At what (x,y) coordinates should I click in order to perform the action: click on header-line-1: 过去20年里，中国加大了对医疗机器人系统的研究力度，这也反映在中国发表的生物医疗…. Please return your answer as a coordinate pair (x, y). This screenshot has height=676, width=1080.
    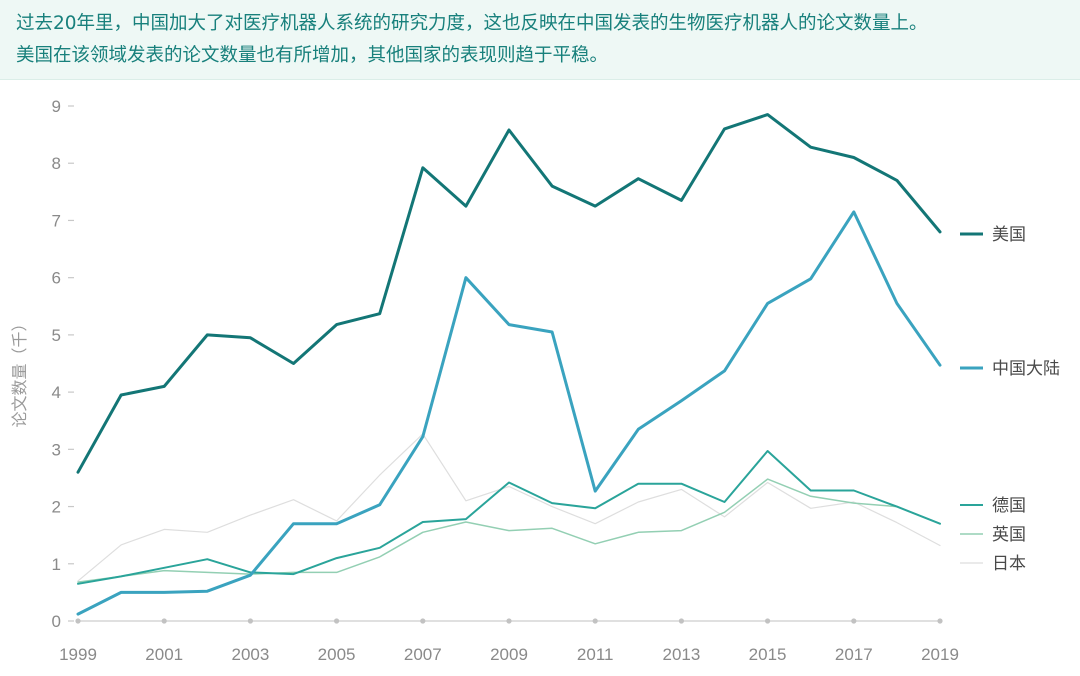
    Looking at the image, I should click on (472, 23).